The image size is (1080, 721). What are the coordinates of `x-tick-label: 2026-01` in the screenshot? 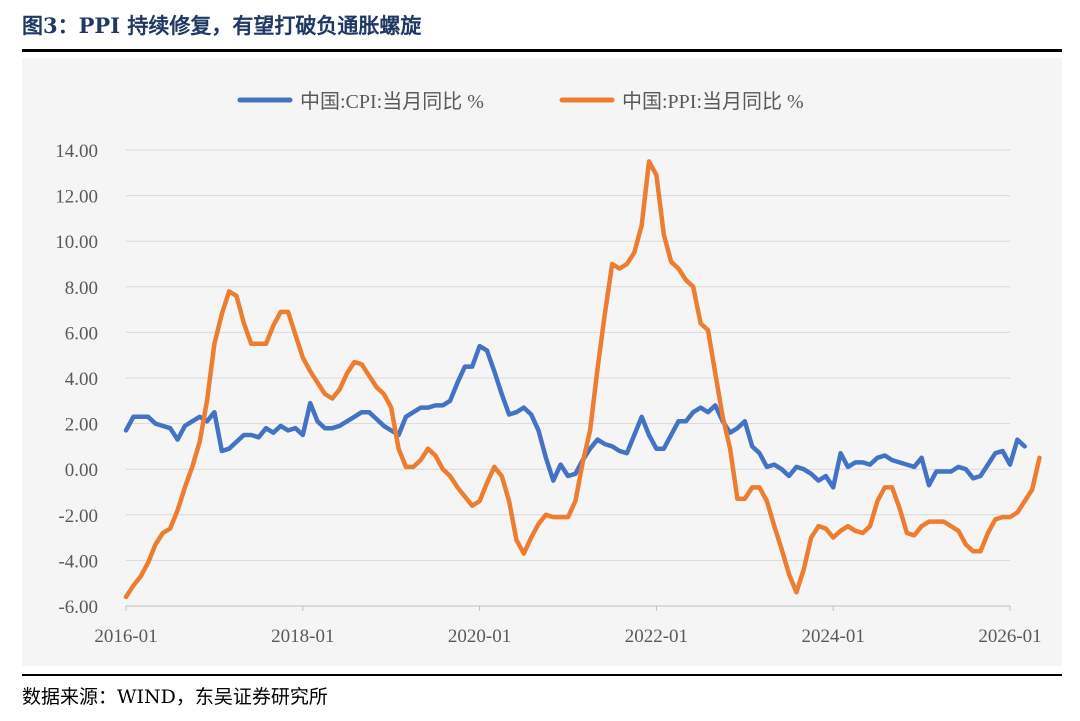 It's located at (1009, 636).